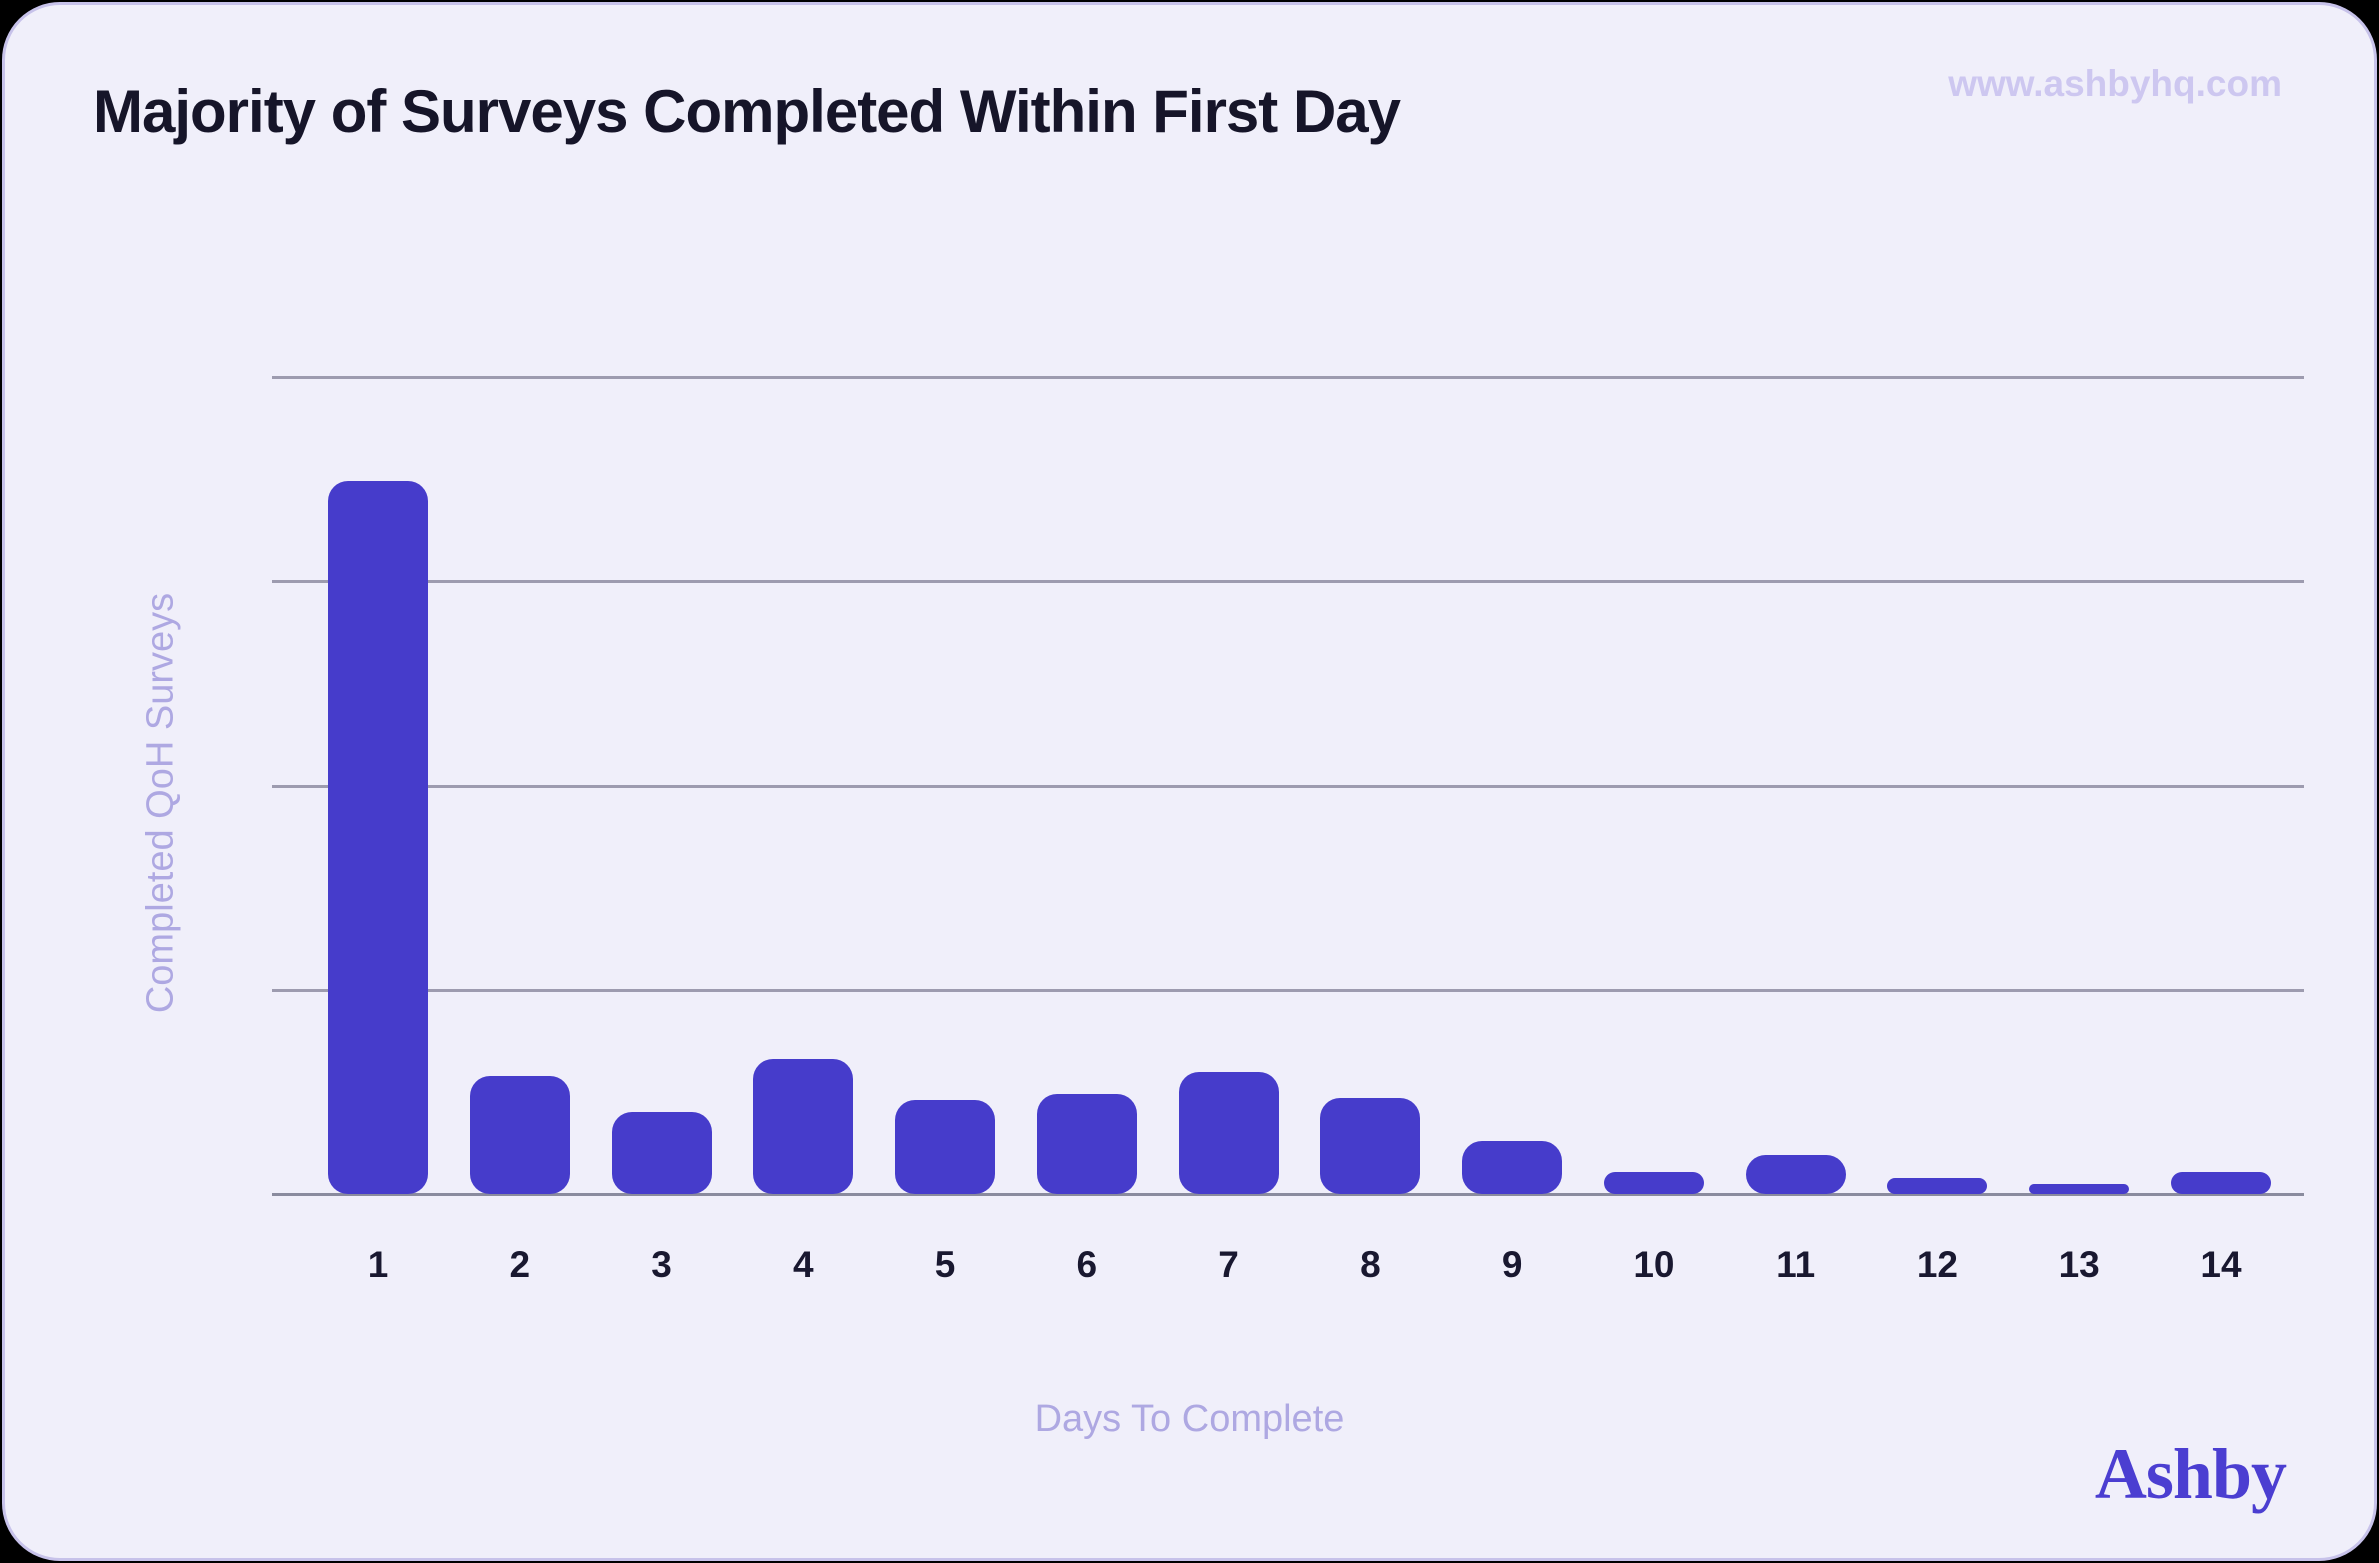 The width and height of the screenshot is (2379, 1563). Describe the element at coordinates (1299, 1265) in the screenshot. I see `x-tick-labels: 1 2 3 4 5 6 7 8 9 10 11 12 13 14` at that location.